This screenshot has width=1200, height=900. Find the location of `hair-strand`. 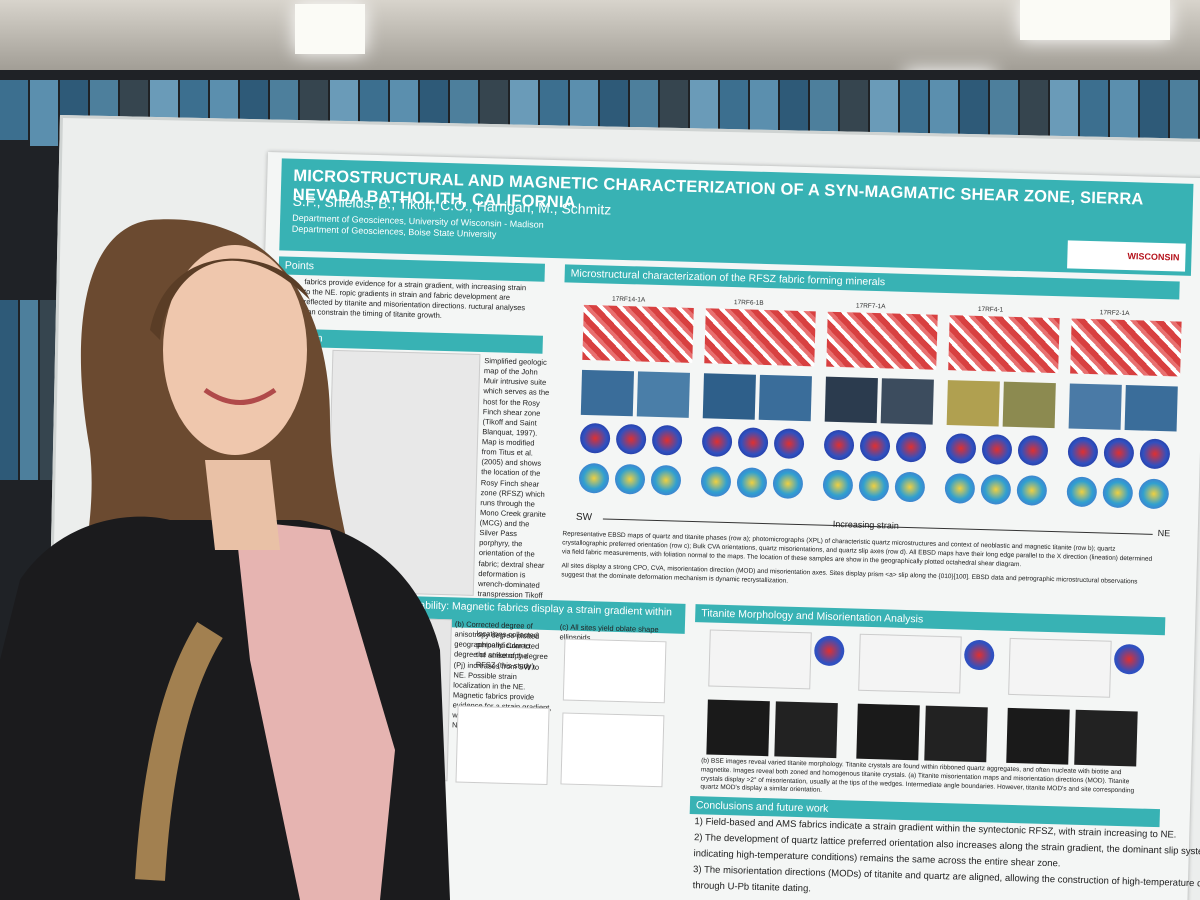

hair-strand is located at coordinates (179, 751).